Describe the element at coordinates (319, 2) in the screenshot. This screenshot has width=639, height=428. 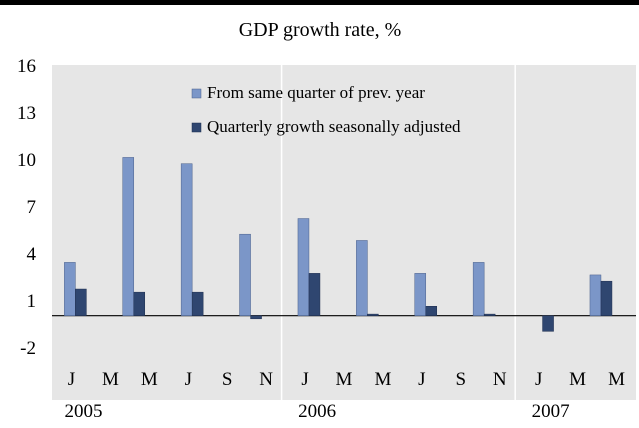
I see `top-border` at that location.